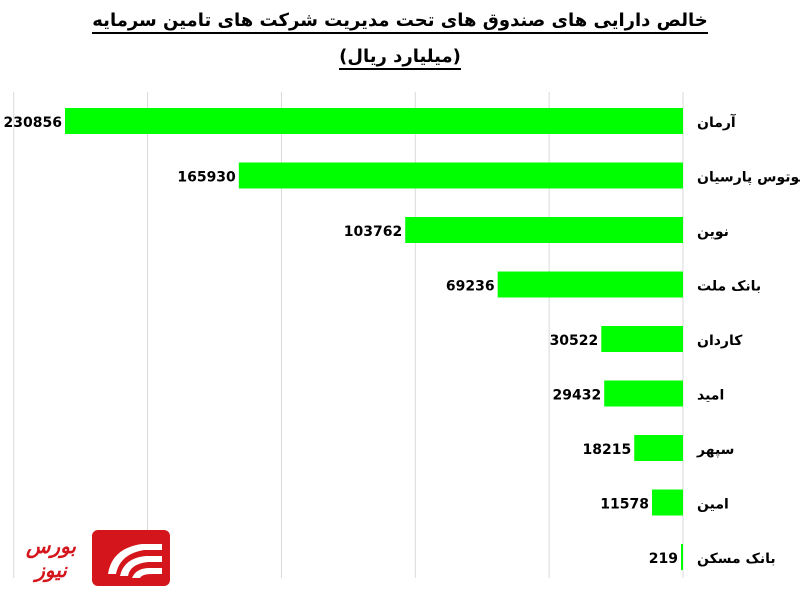  I want to click on category-label: سپهر, so click(715, 450).